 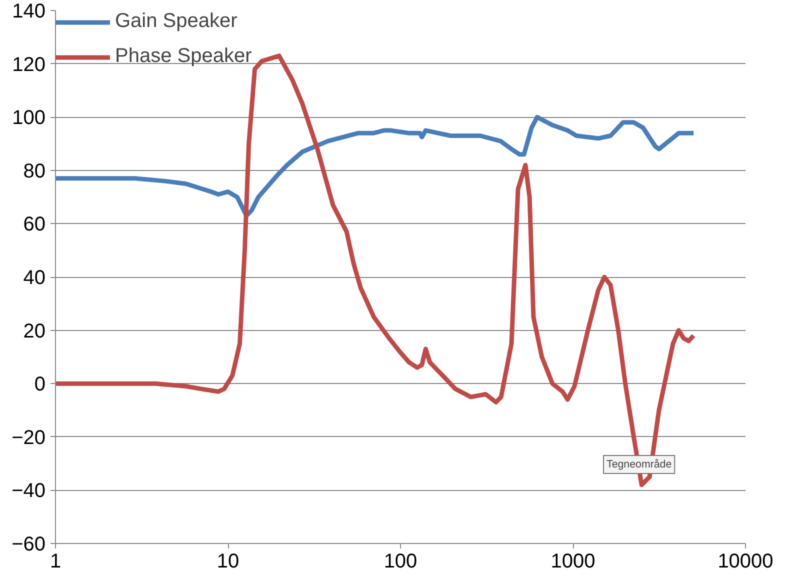 What do you see at coordinates (29, 65) in the screenshot?
I see `y-tick-label: 120` at bounding box center [29, 65].